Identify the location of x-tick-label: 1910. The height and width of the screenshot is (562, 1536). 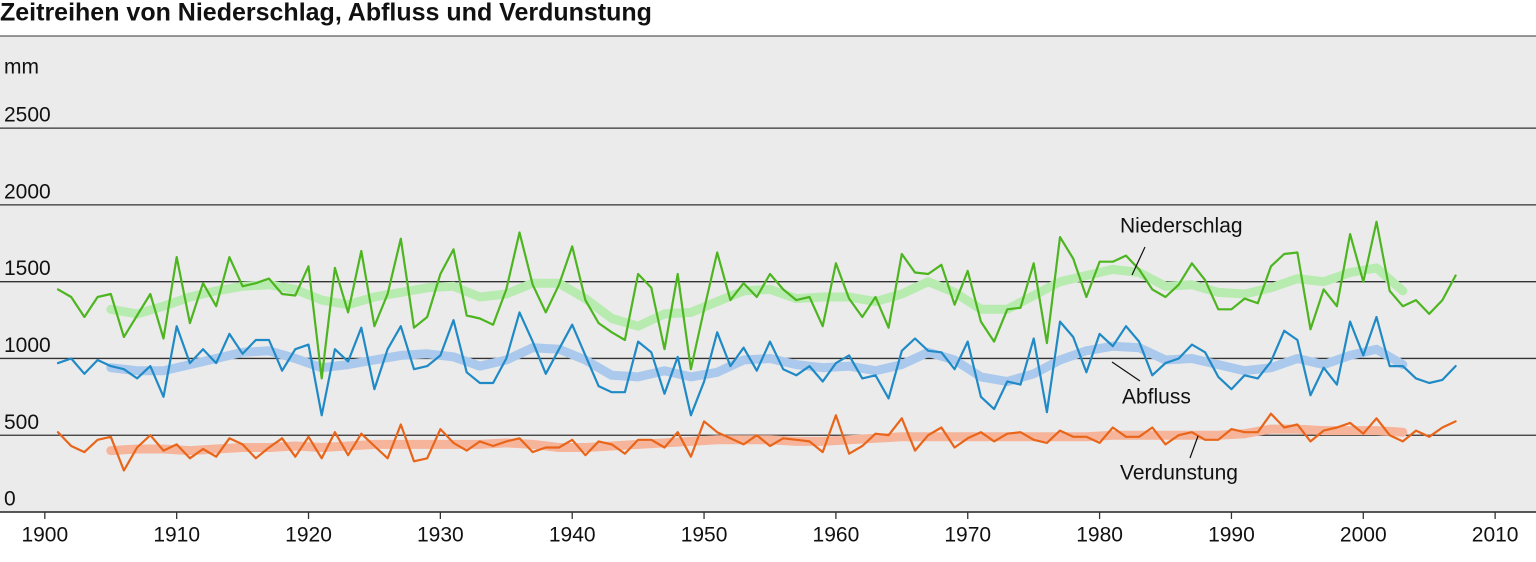
(176, 535).